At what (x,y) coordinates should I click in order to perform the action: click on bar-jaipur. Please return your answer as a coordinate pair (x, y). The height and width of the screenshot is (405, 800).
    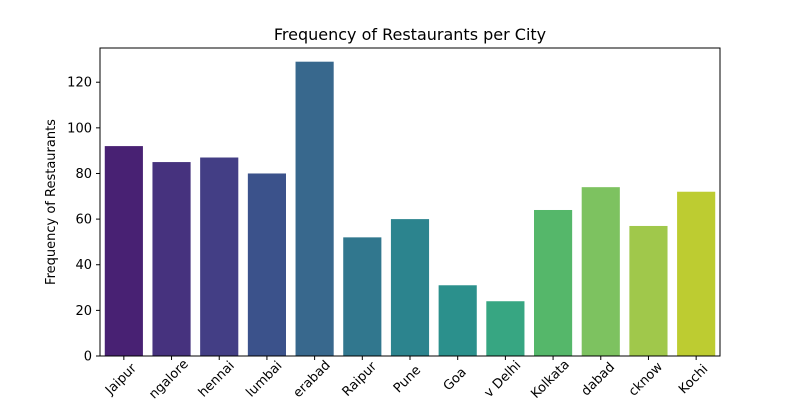
    Looking at the image, I should click on (123, 251).